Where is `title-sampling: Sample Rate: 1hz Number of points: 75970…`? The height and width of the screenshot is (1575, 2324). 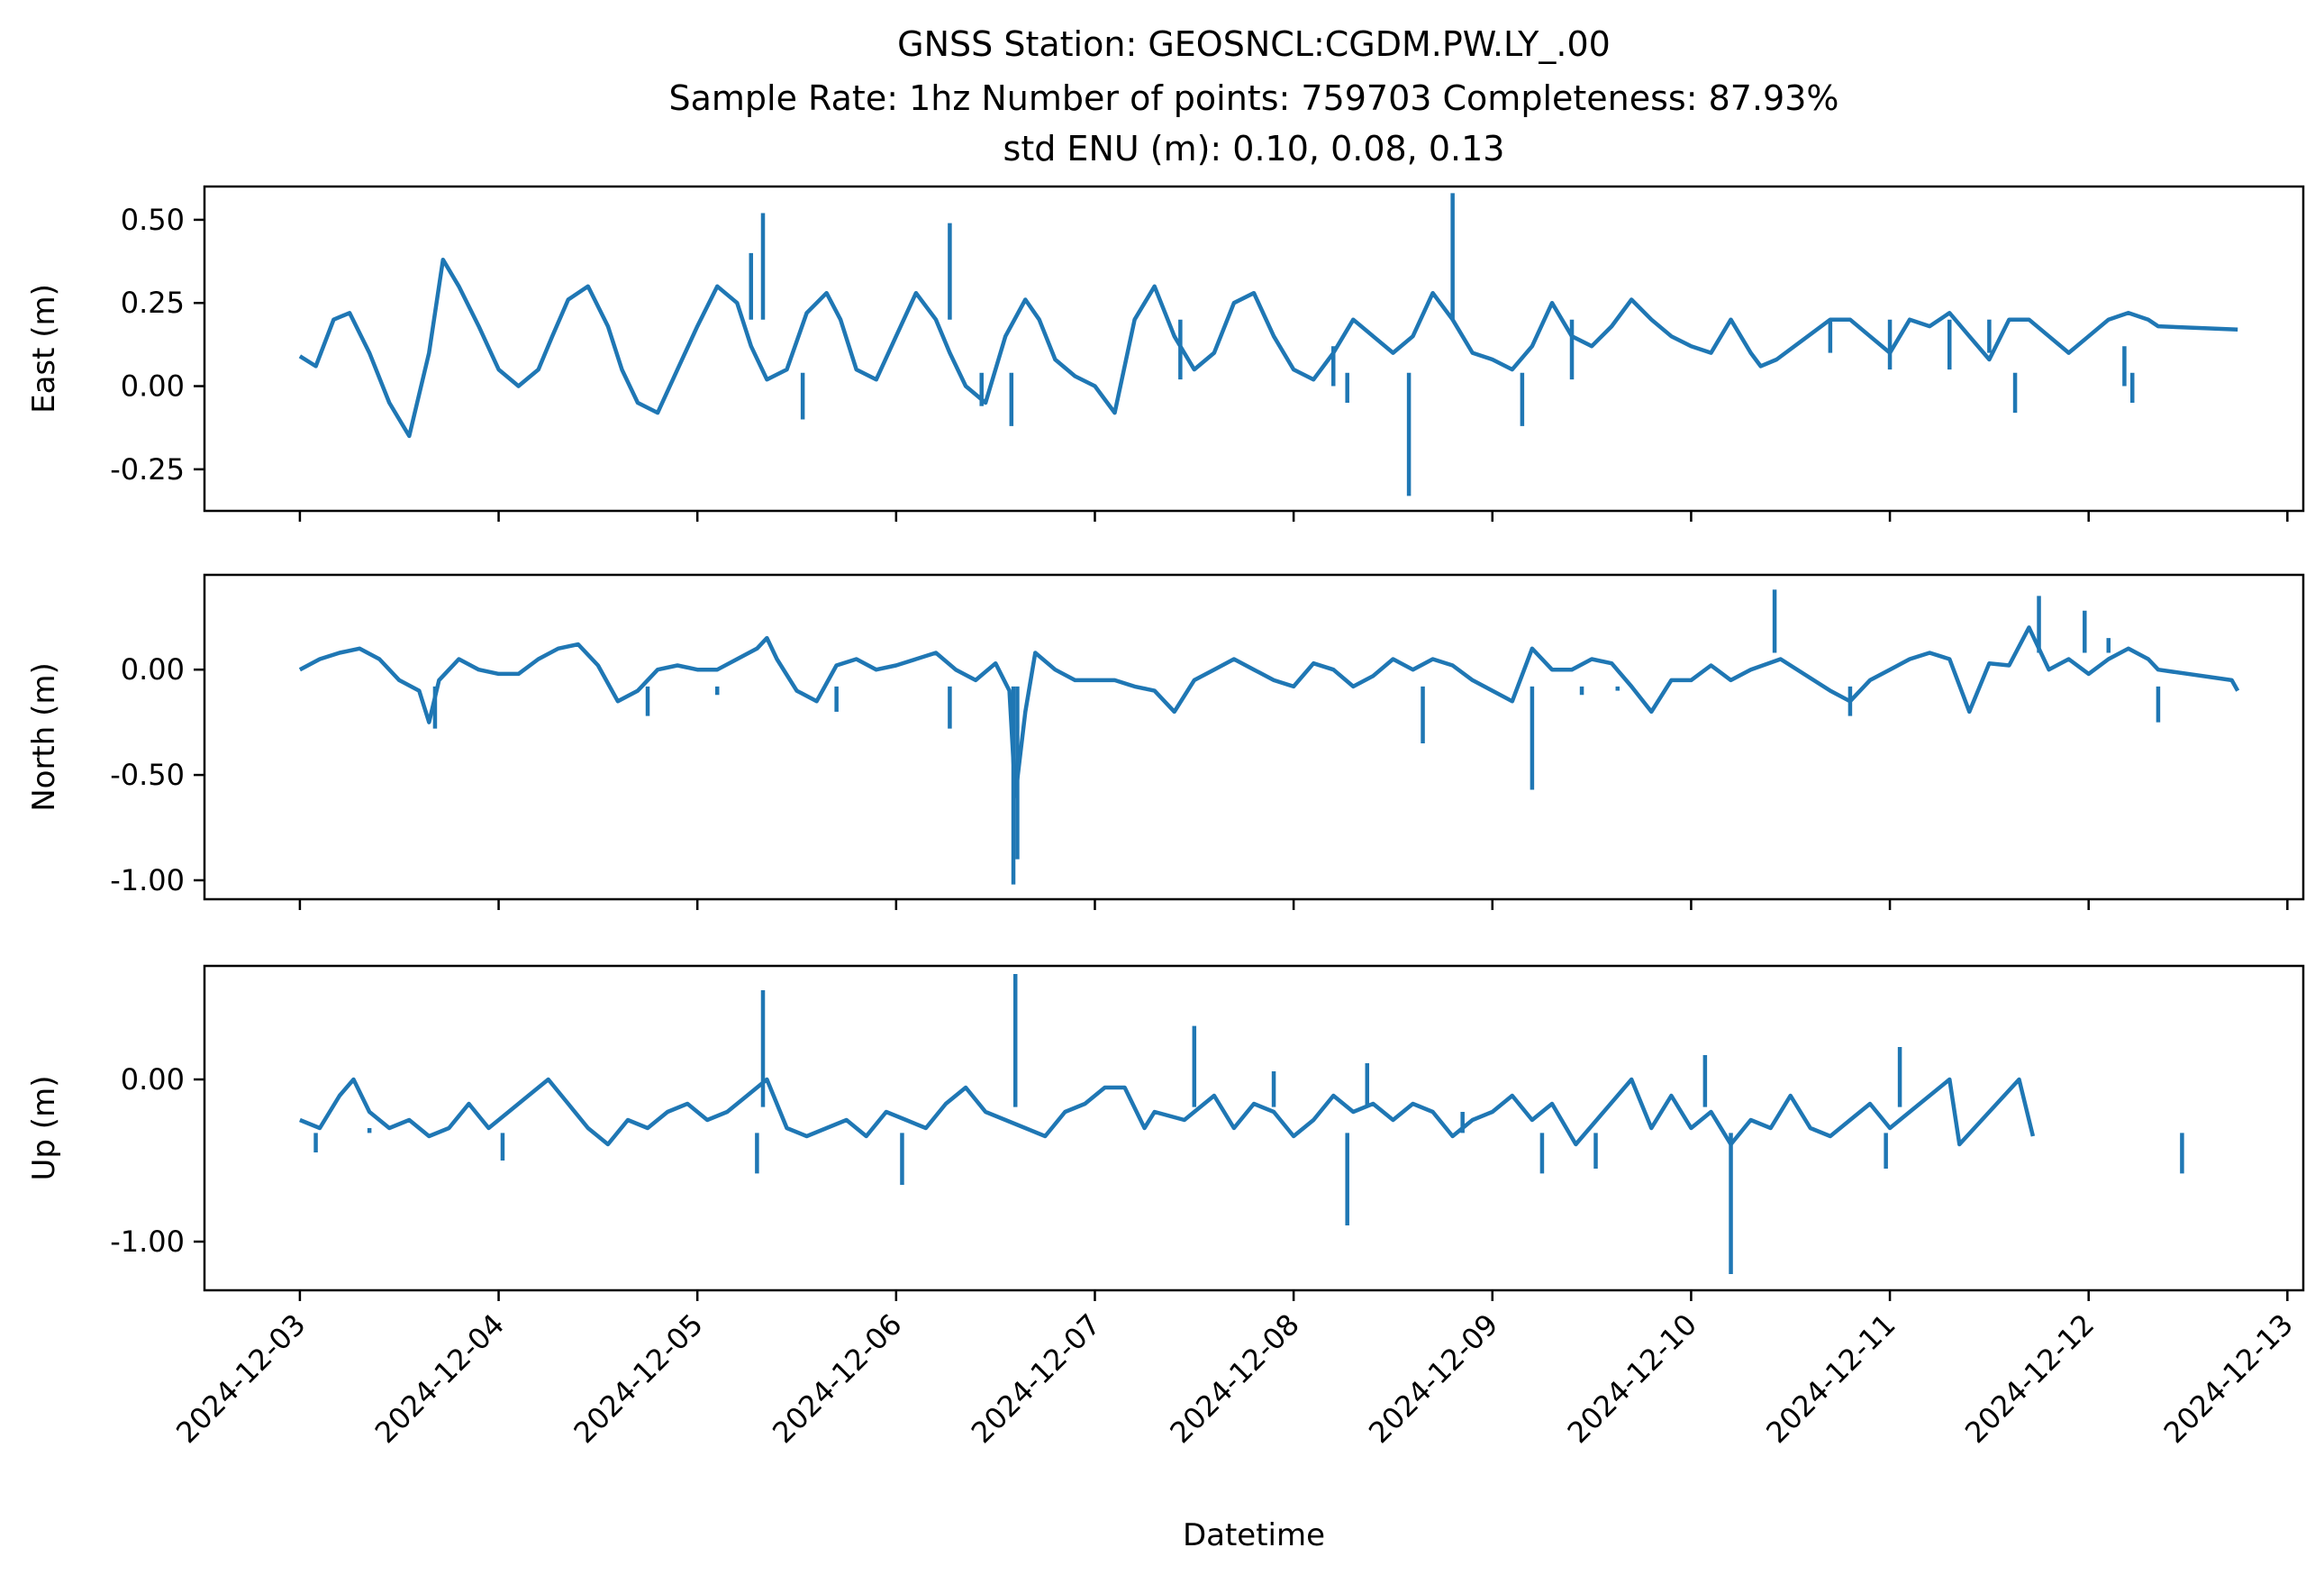
title-sampling: Sample Rate: 1hz Number of points: 75970… is located at coordinates (1254, 98).